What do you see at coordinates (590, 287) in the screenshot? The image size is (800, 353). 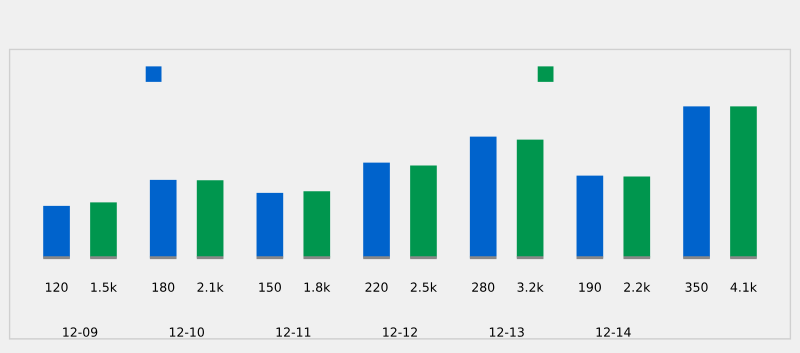 I see `data-label: 190` at bounding box center [590, 287].